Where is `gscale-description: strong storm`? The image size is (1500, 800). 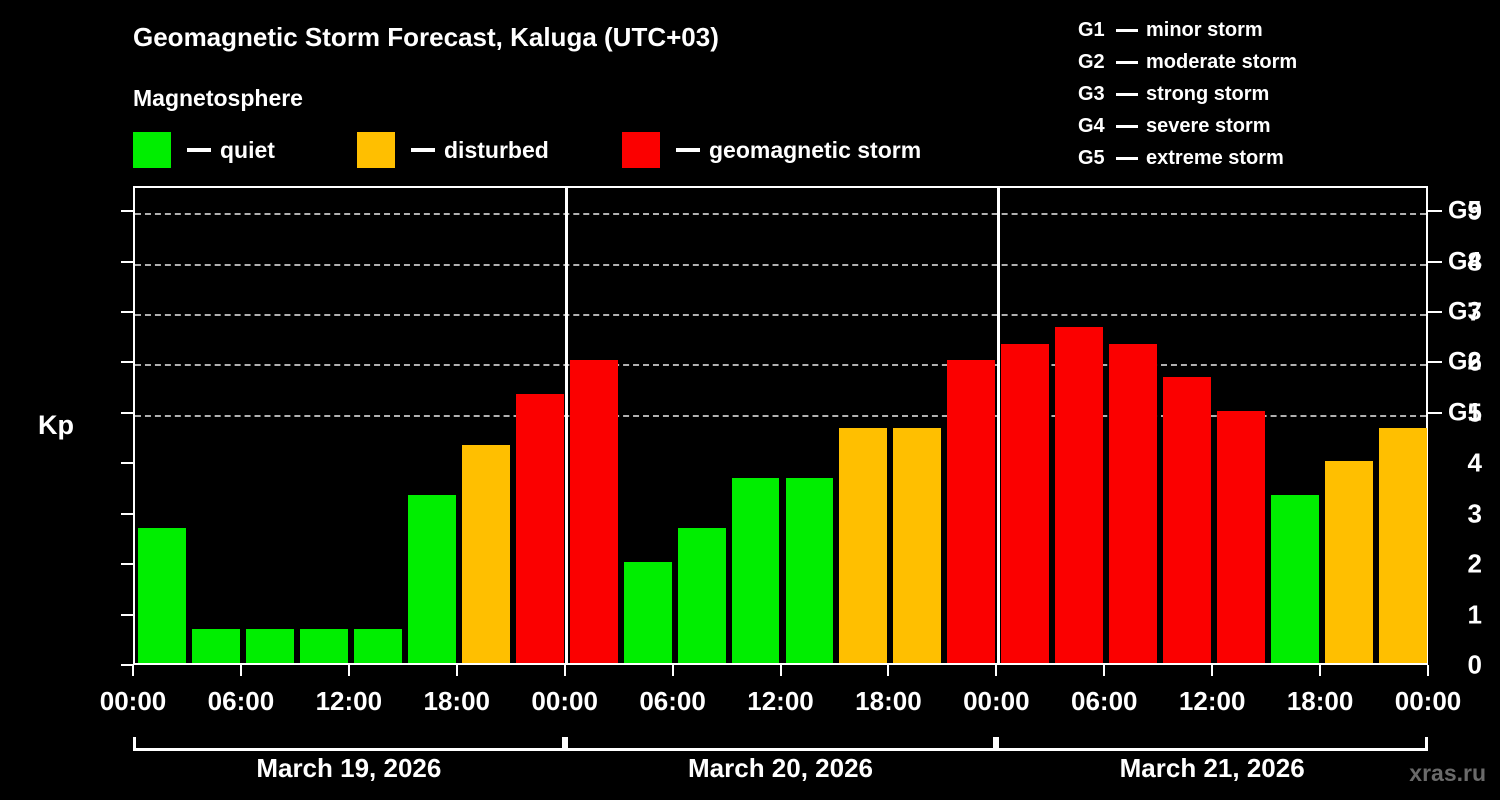
gscale-description: strong storm is located at coordinates (1208, 93).